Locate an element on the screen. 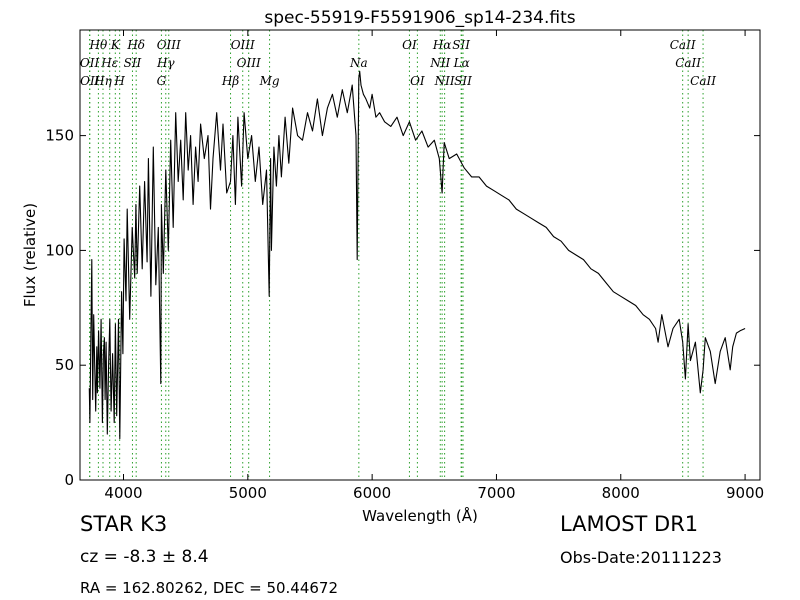  line-label-15: NII is located at coordinates (439, 63).